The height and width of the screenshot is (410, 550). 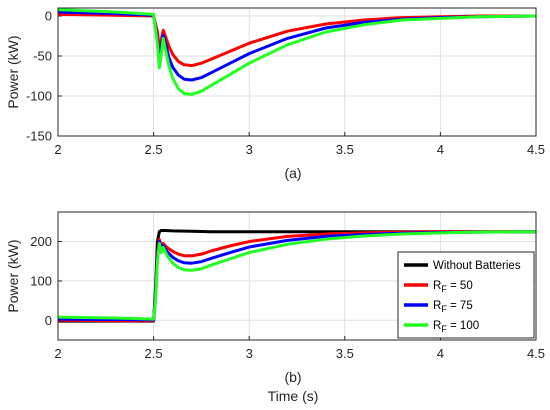 What do you see at coordinates (463, 326) in the screenshot?
I see `legend-value: = 100` at bounding box center [463, 326].